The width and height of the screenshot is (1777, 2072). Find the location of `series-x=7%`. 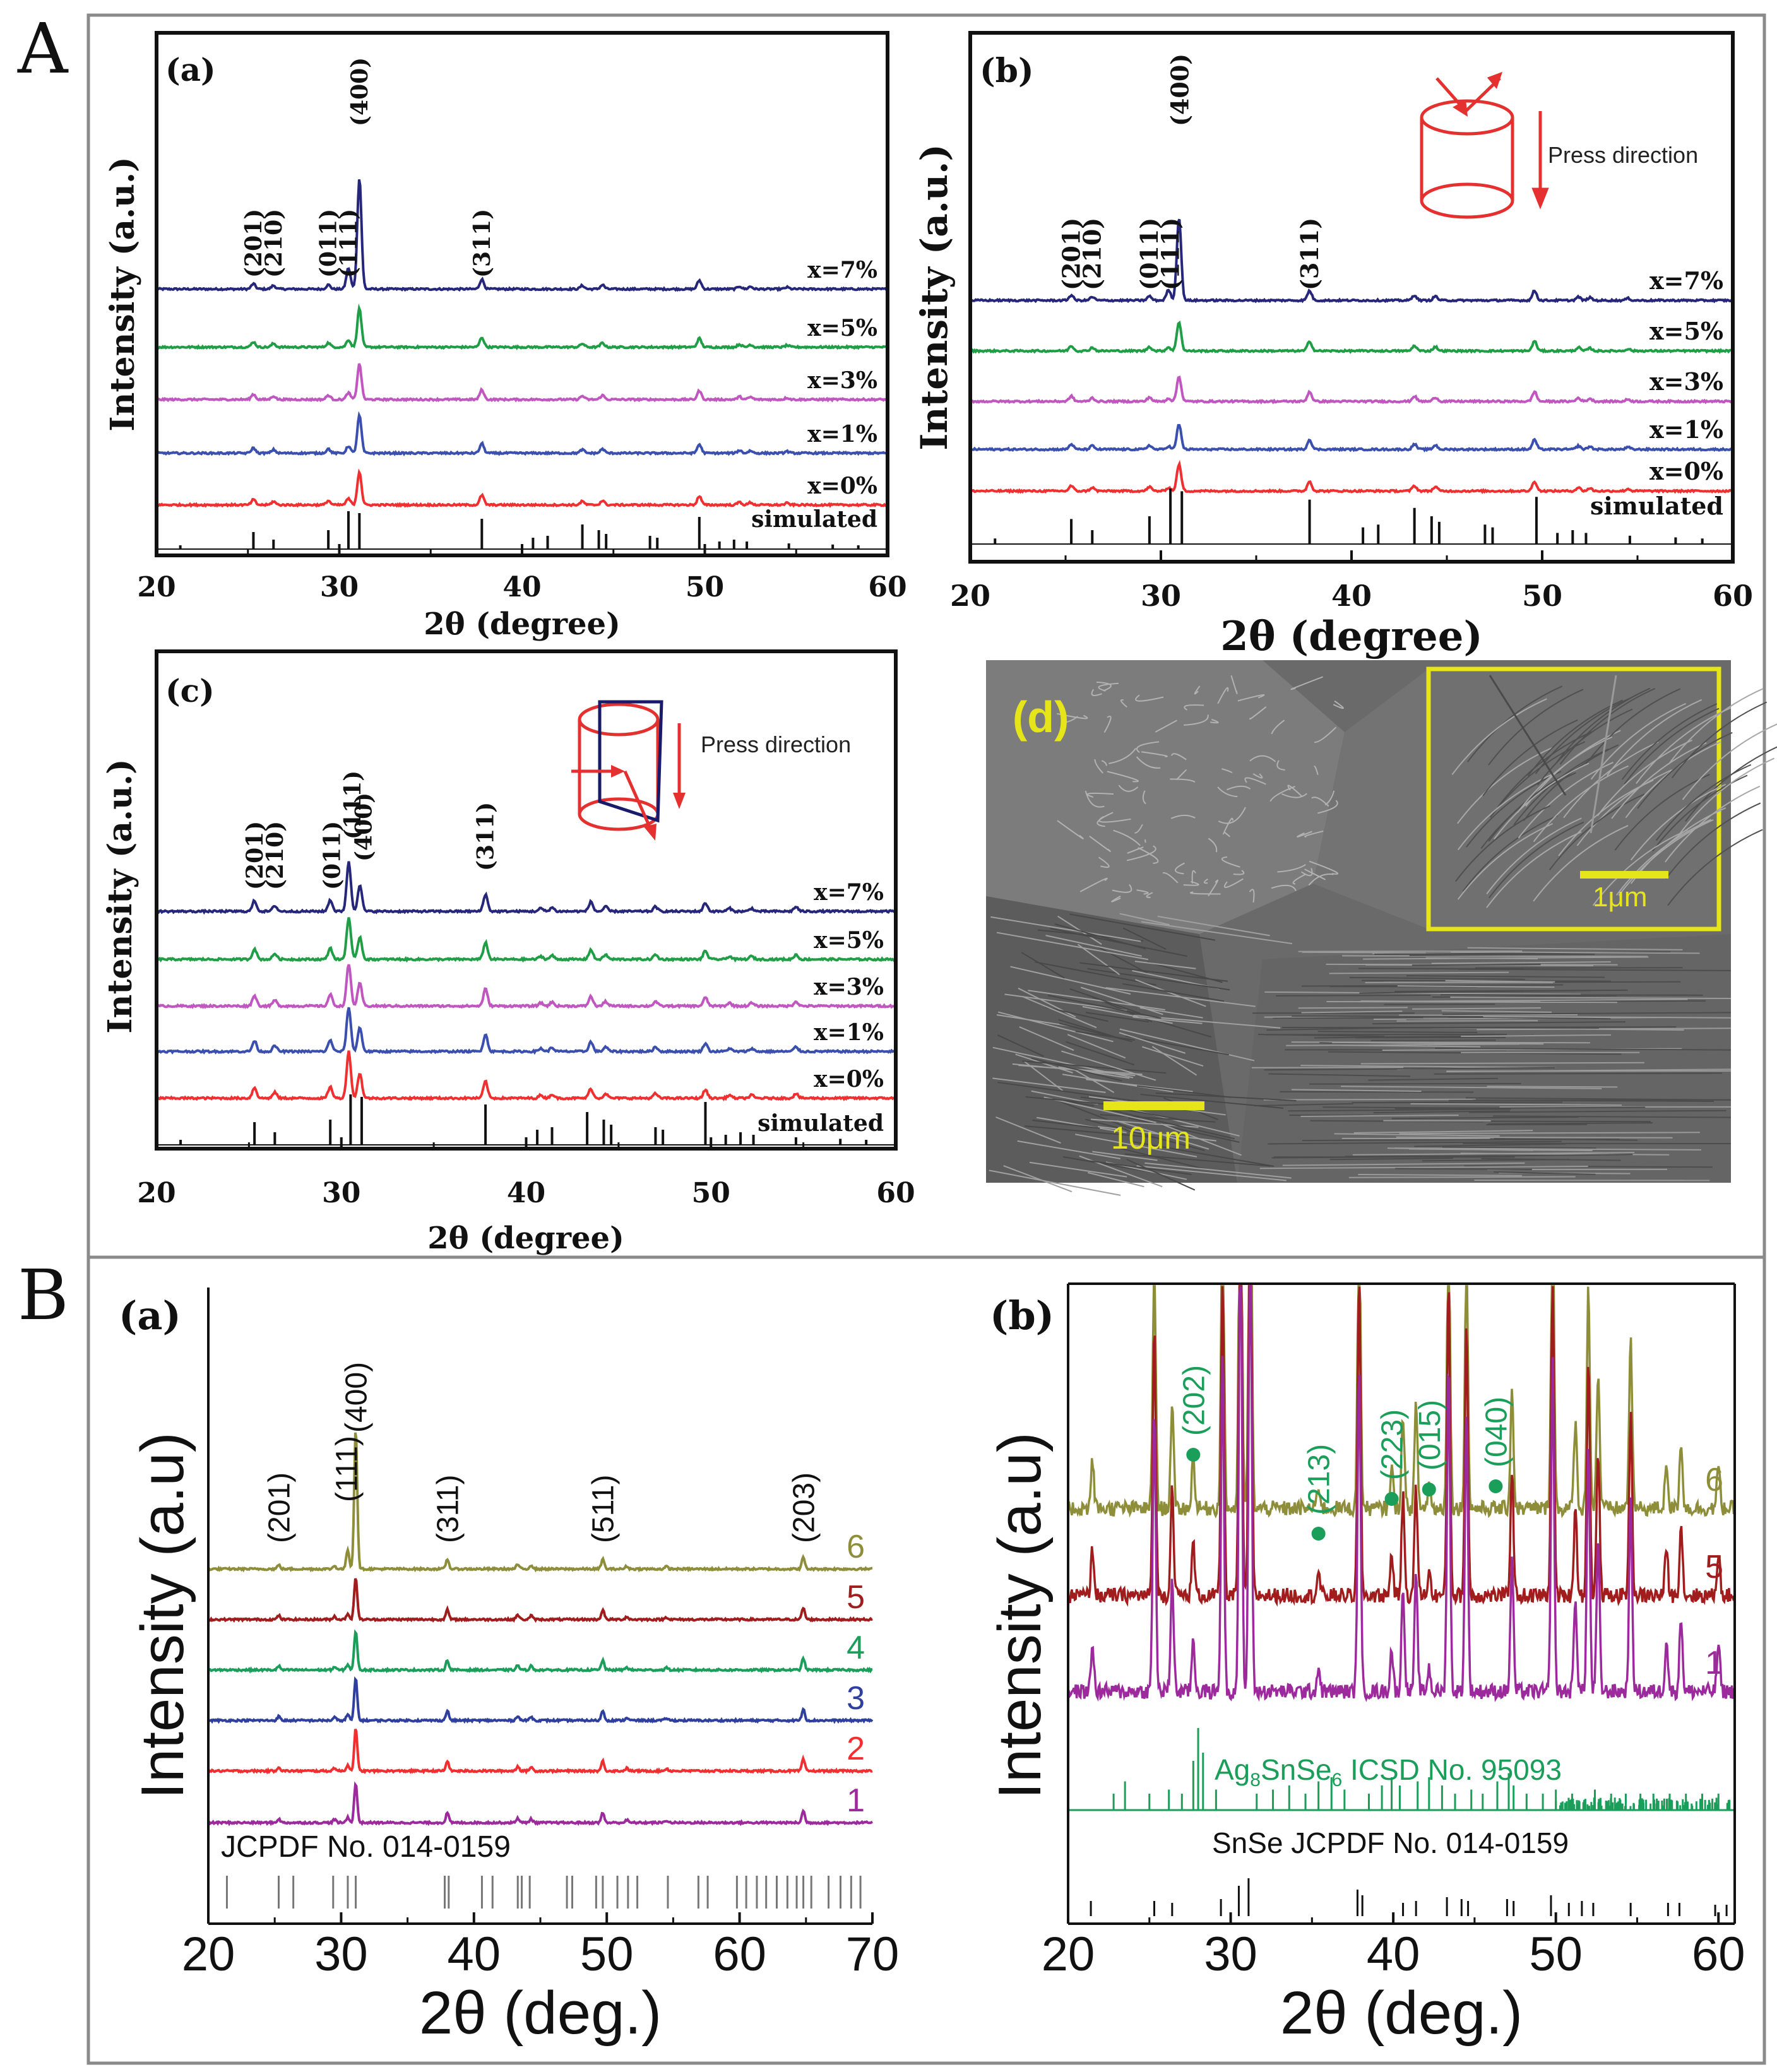

series-x=7% is located at coordinates (526, 888).